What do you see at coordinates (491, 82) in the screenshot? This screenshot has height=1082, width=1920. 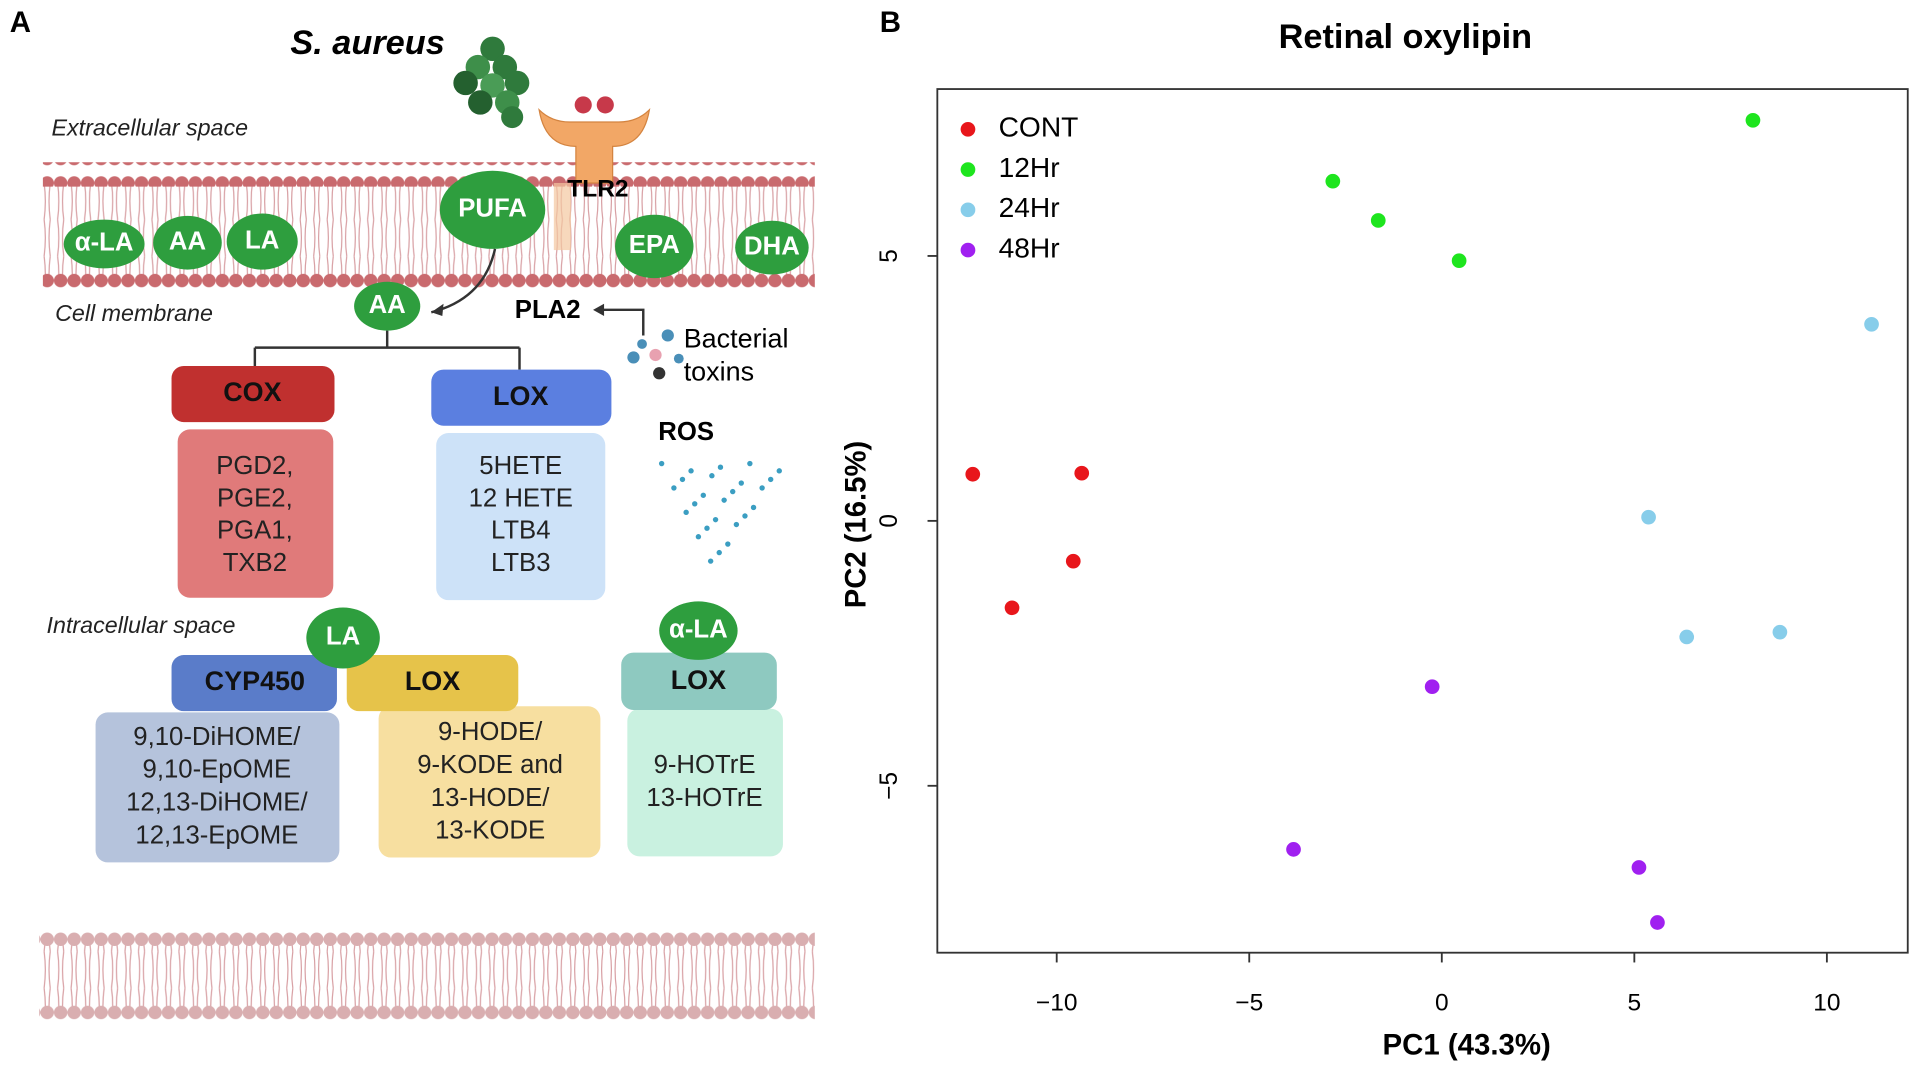 I see `bacteria` at bounding box center [491, 82].